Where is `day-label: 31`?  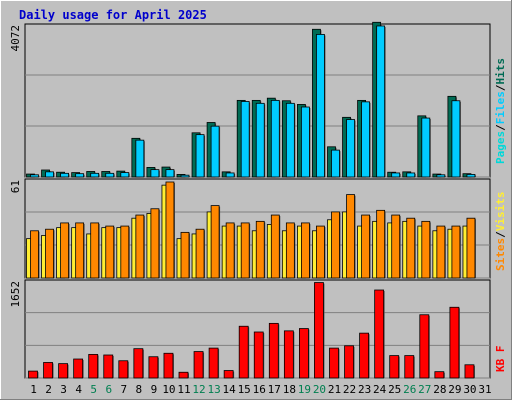 day-label: 31 is located at coordinates (484, 389).